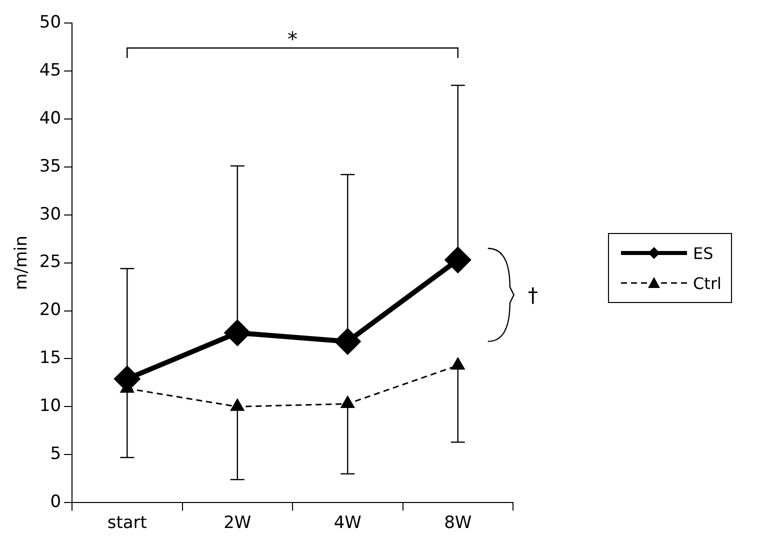 Image resolution: width=782 pixels, height=545 pixels. I want to click on x-tick-label: 8W, so click(458, 523).